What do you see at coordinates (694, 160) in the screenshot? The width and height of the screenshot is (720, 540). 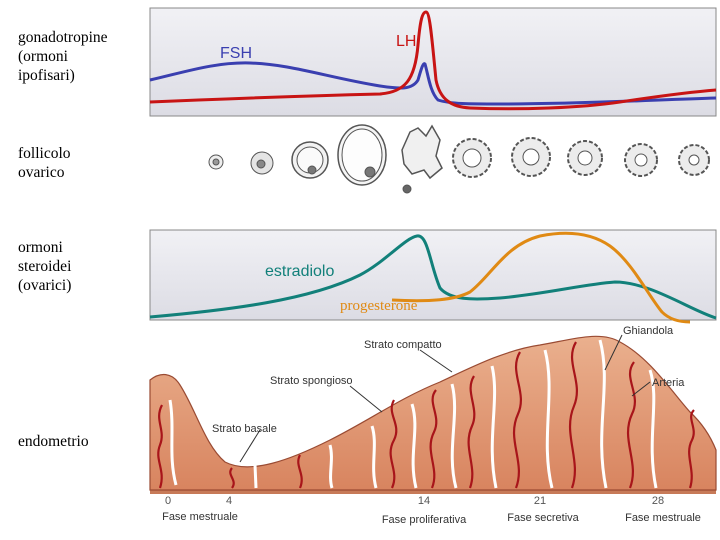 I see `corpus-albicans` at bounding box center [694, 160].